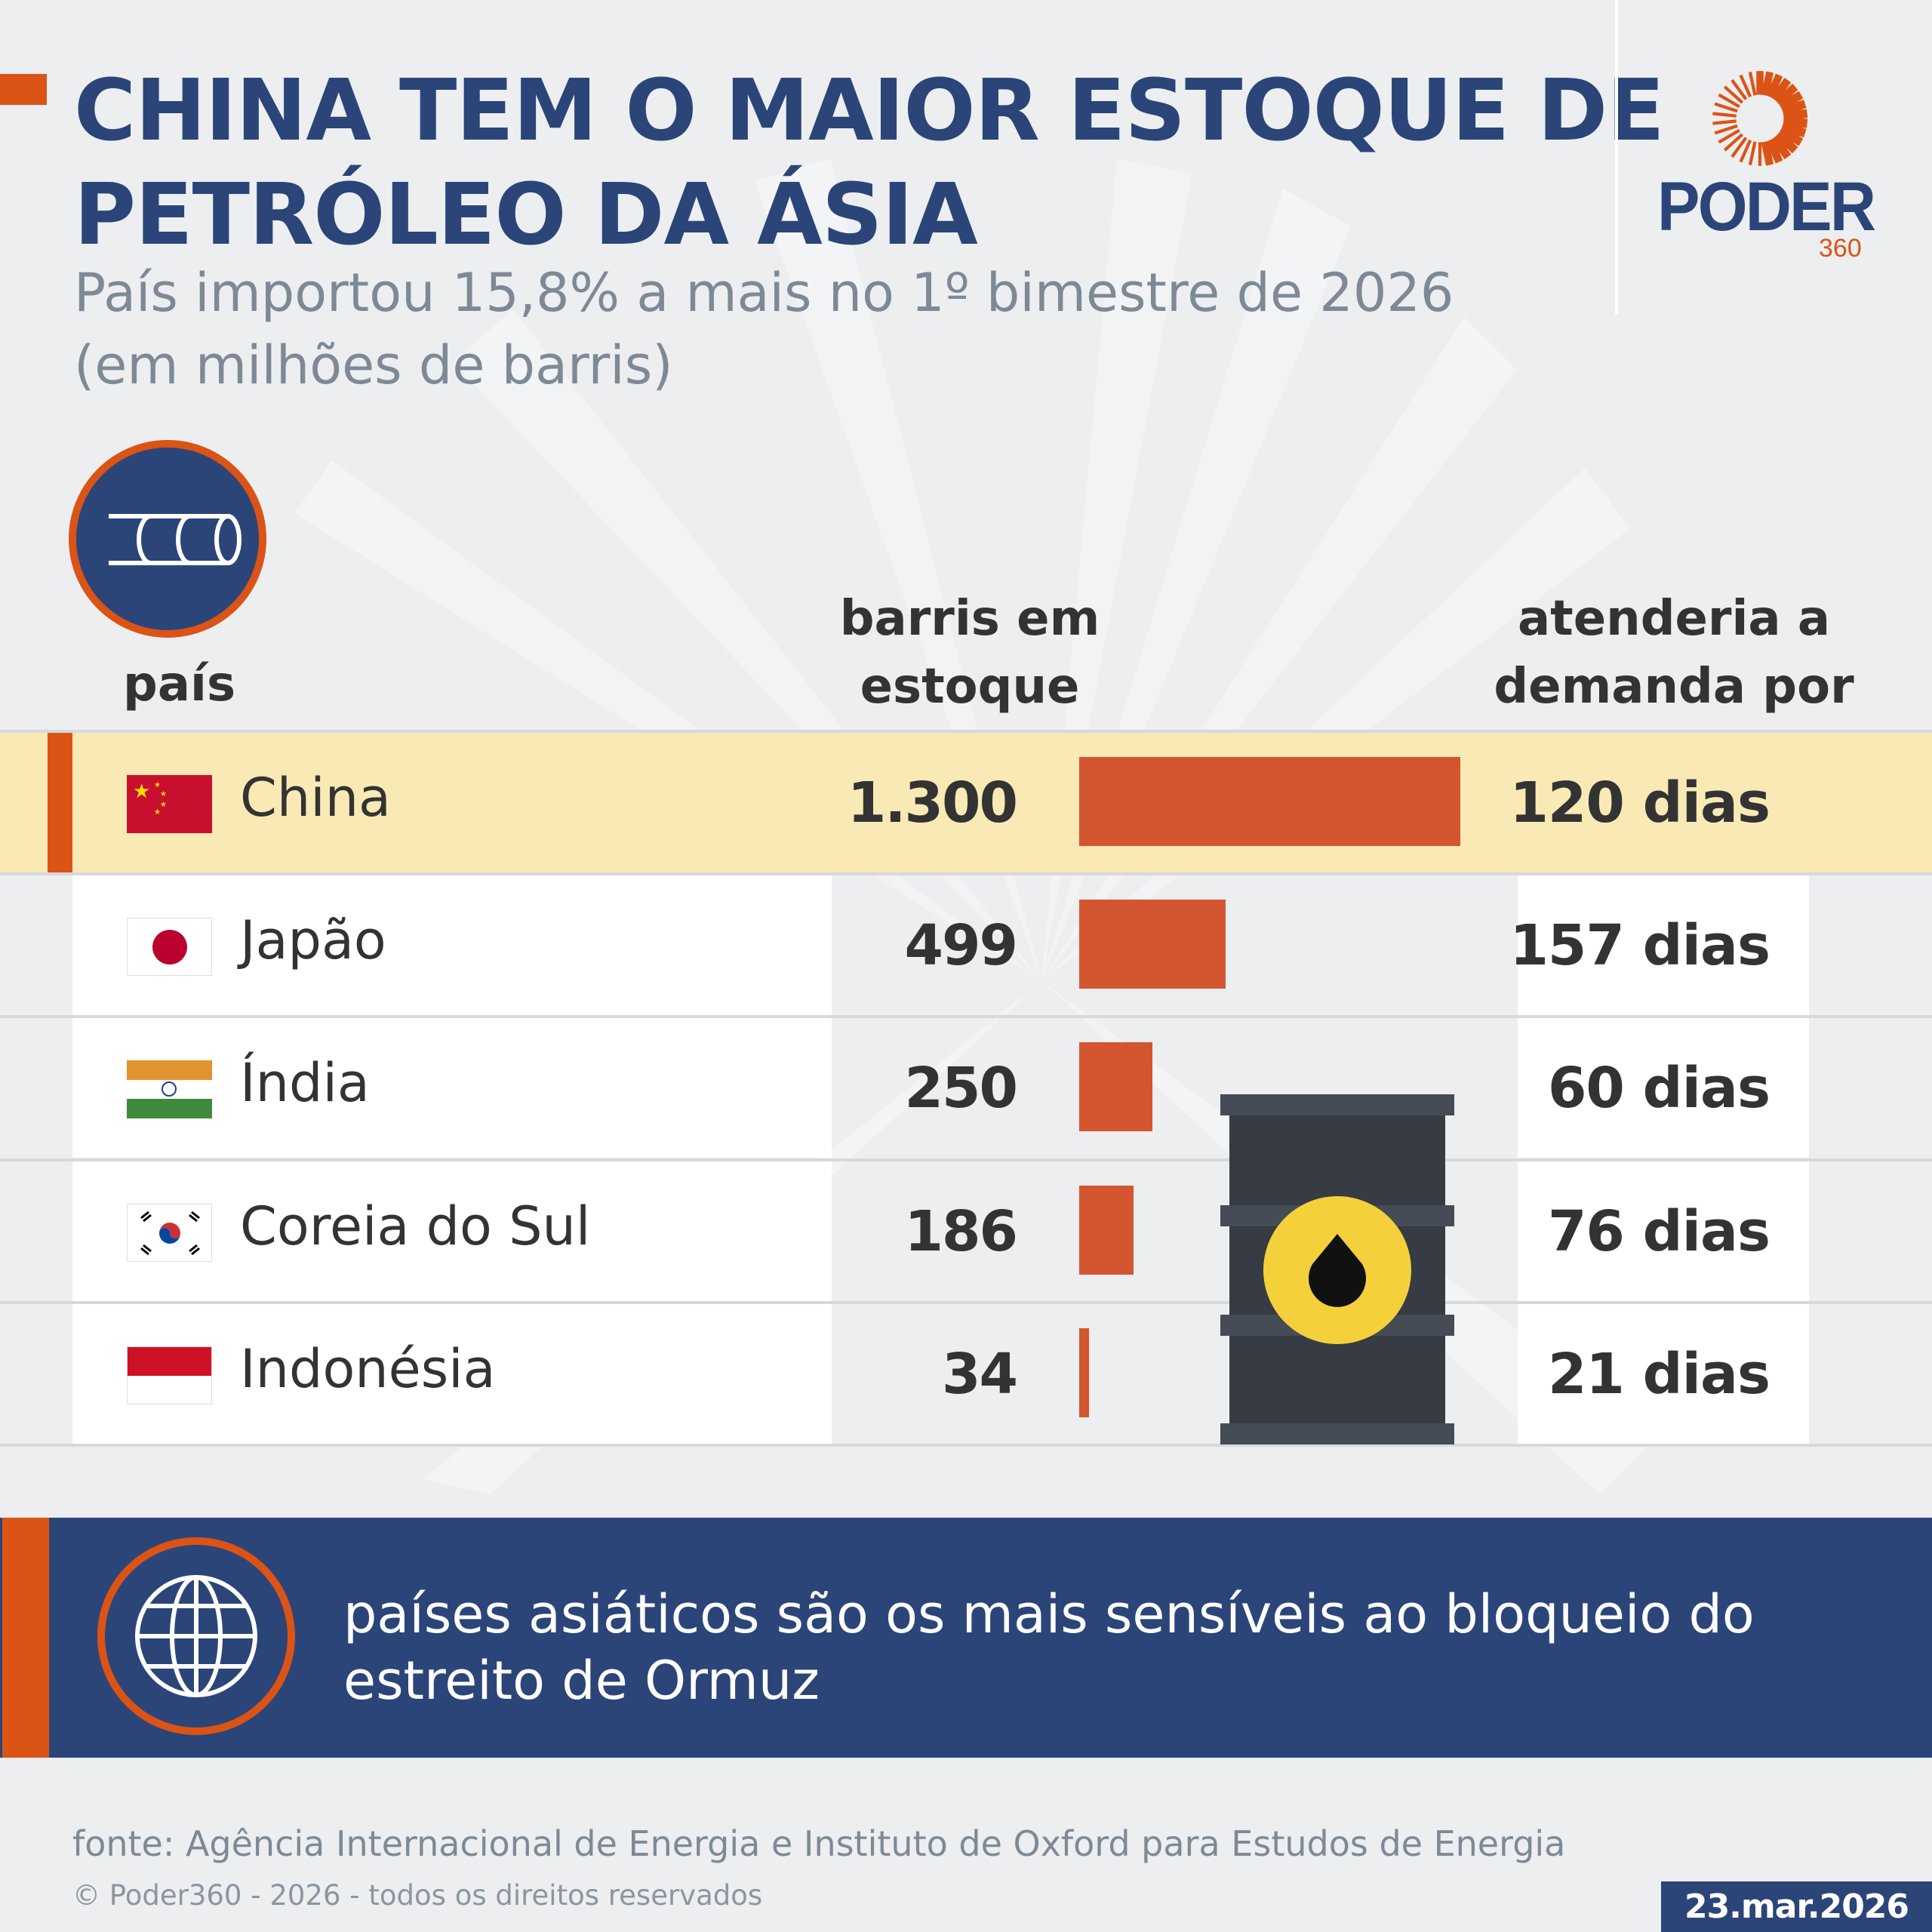  Describe the element at coordinates (980, 1374) in the screenshot. I see `stock-value: 34` at that location.